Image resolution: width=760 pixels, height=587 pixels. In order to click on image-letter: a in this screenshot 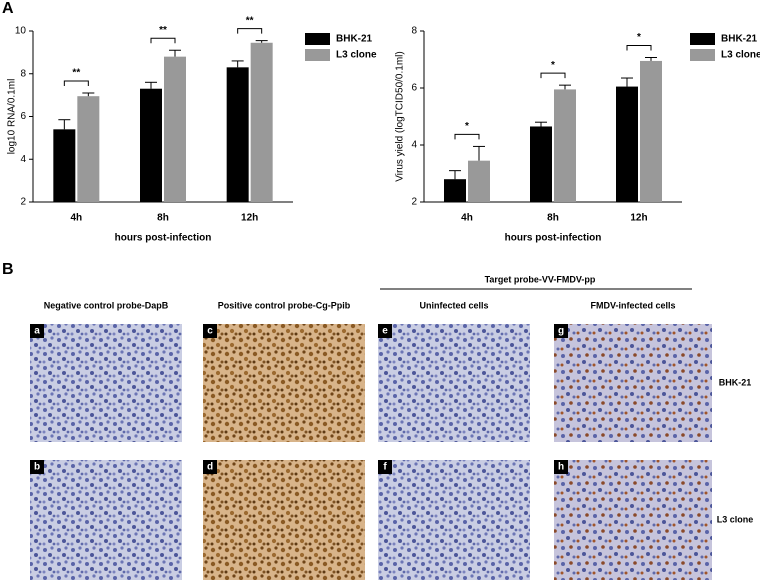, I will do `click(37, 331)`.